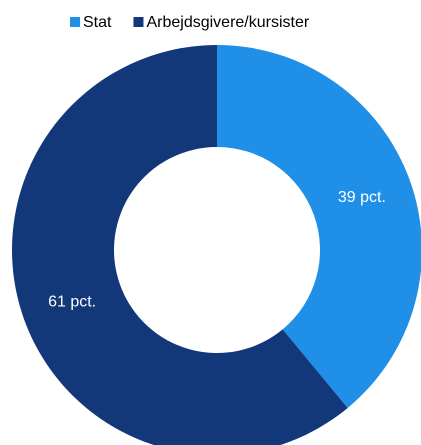  Describe the element at coordinates (362, 197) in the screenshot. I see `data-label: 39 pct.` at that location.